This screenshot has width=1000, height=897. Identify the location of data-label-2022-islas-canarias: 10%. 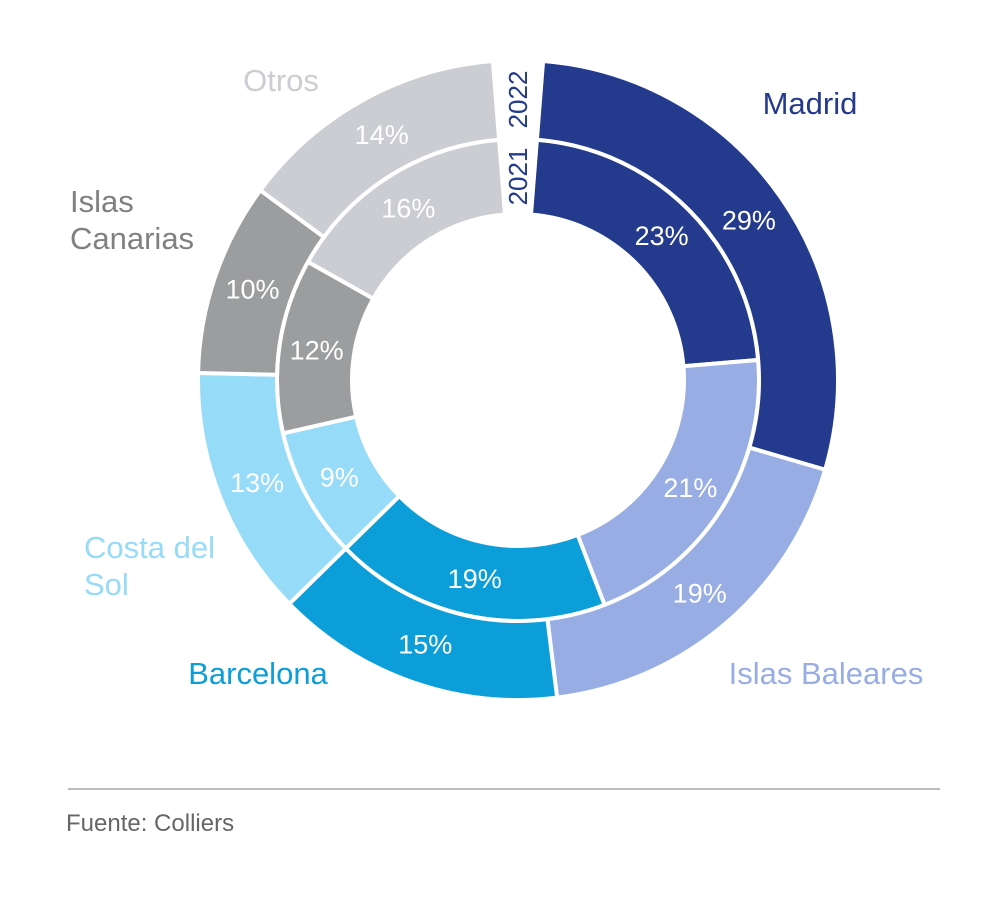
(252, 290).